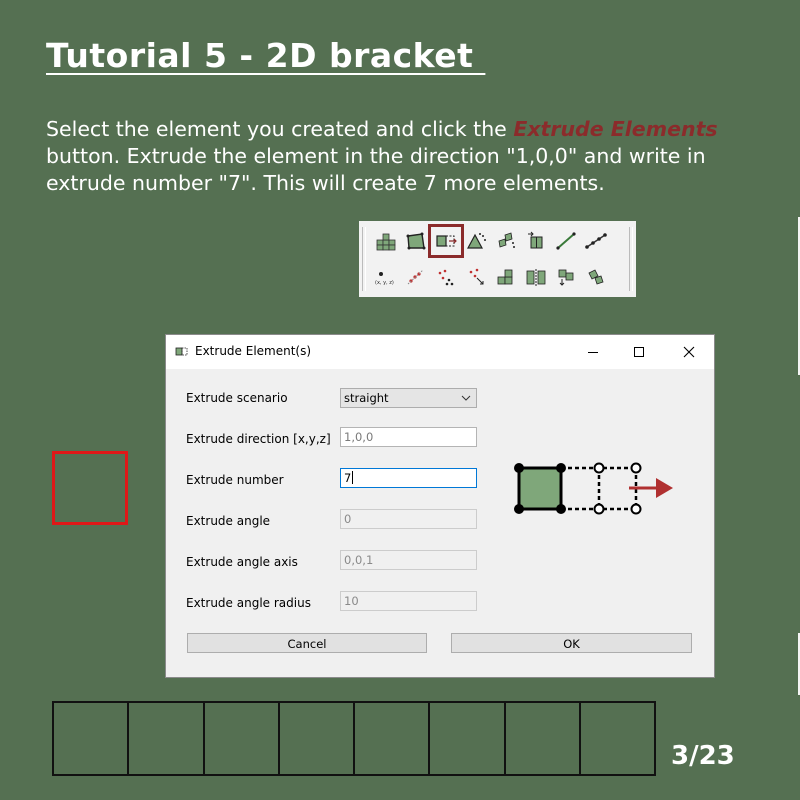  I want to click on extrude-angle-radius-label: Extrude angle radius, so click(248, 603).